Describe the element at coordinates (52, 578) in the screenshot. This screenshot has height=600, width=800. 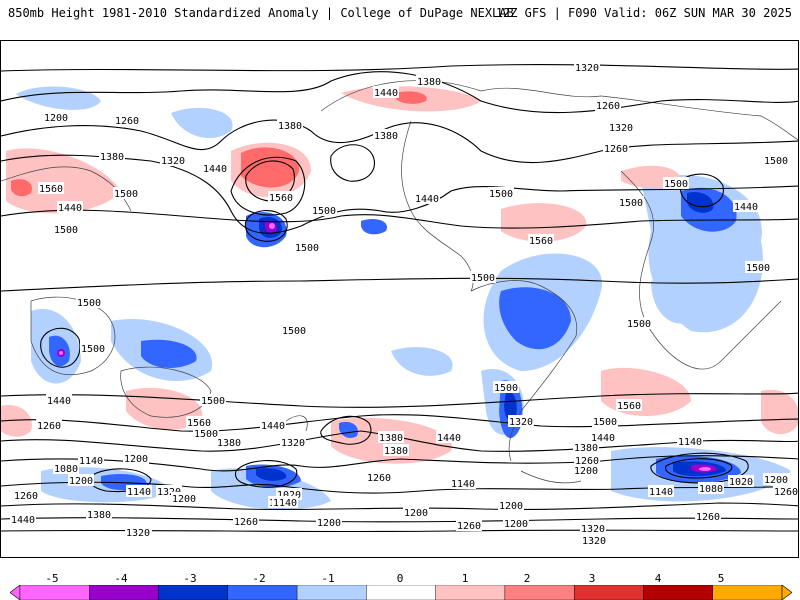
I see `colorbar-tick: -5` at that location.